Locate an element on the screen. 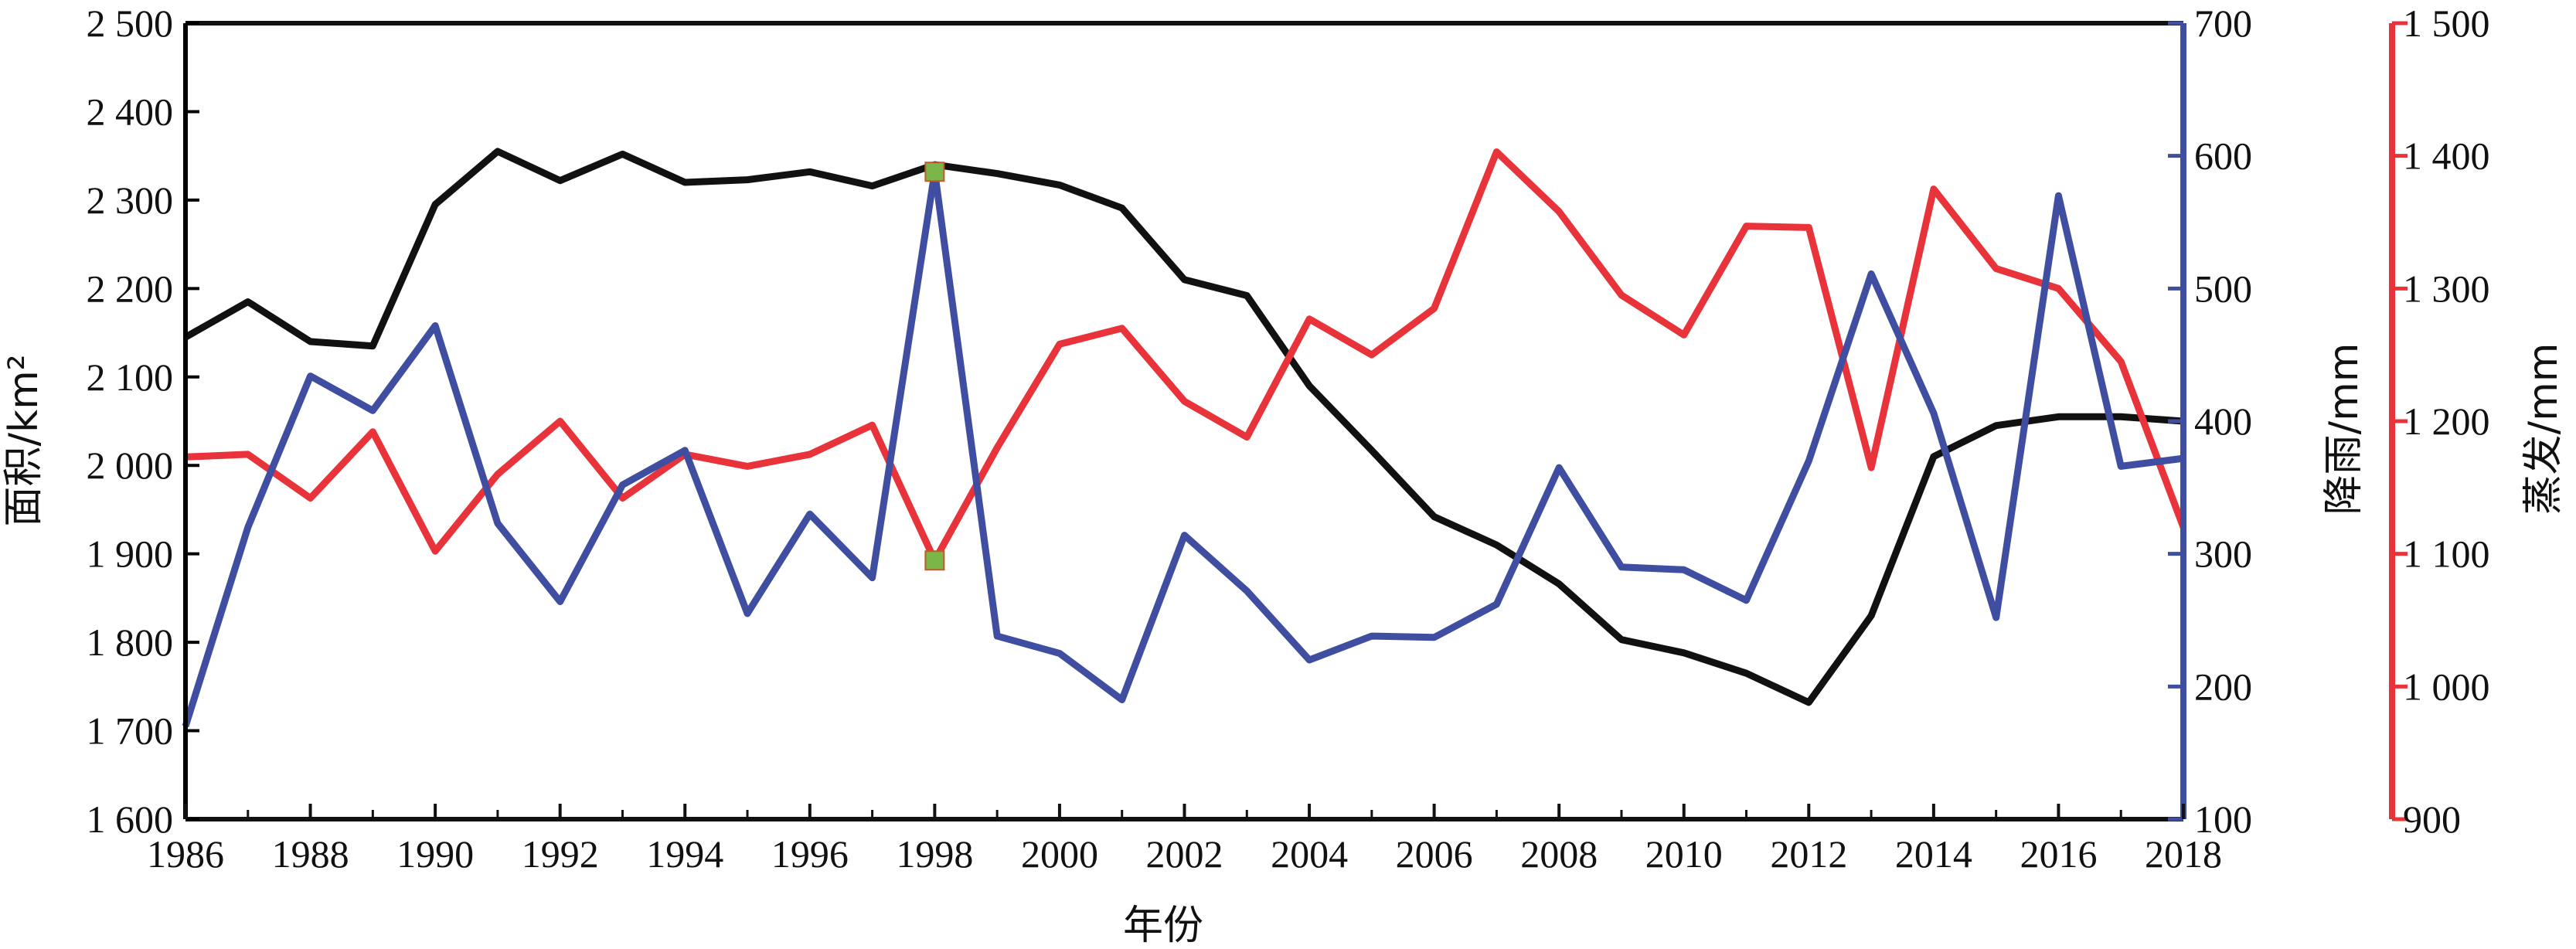  year-tick-label: 1988 is located at coordinates (310, 854).